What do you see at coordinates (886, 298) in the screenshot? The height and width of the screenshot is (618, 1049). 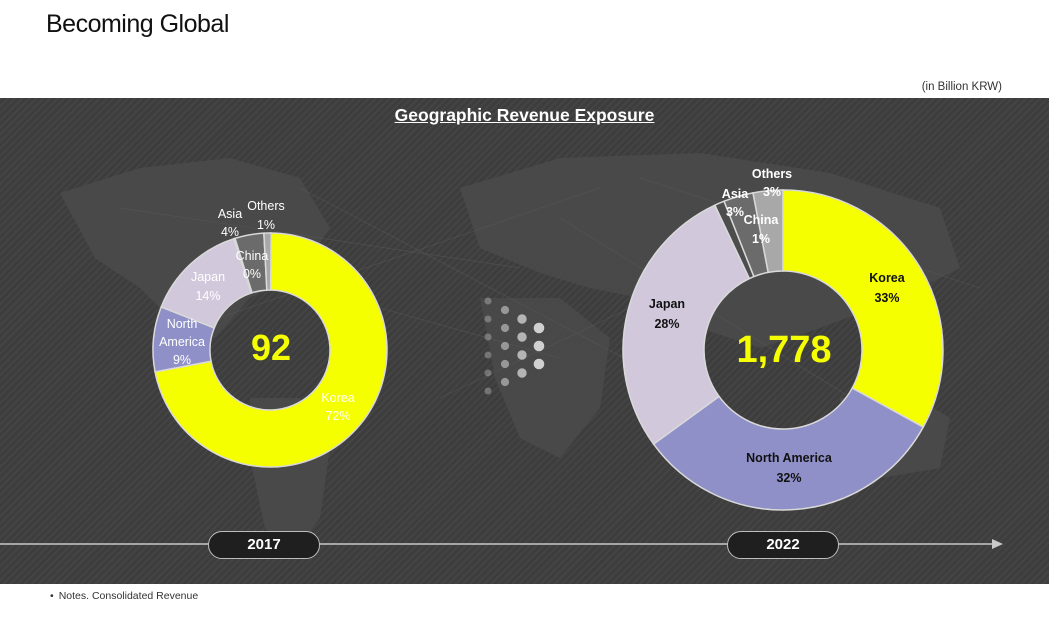 I see `slice-value-korea: 33%` at bounding box center [886, 298].